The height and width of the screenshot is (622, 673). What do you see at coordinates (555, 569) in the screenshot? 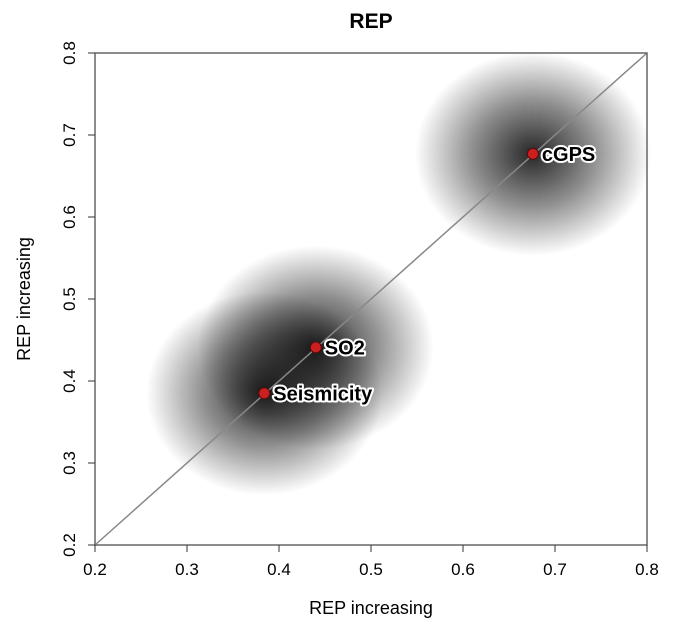
I see `x-tick-label: 0.7` at bounding box center [555, 569].